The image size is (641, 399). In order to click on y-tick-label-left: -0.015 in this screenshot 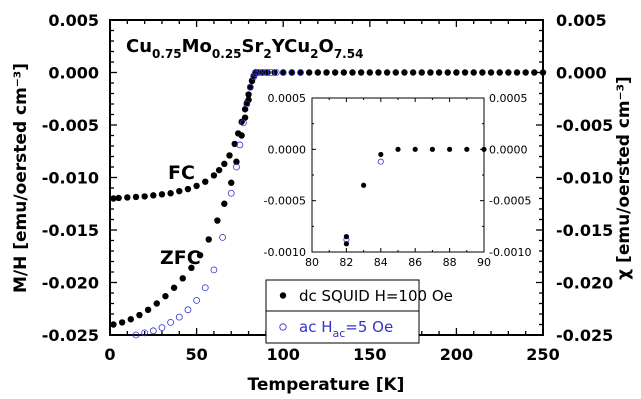, I will do `click(70, 230)`.